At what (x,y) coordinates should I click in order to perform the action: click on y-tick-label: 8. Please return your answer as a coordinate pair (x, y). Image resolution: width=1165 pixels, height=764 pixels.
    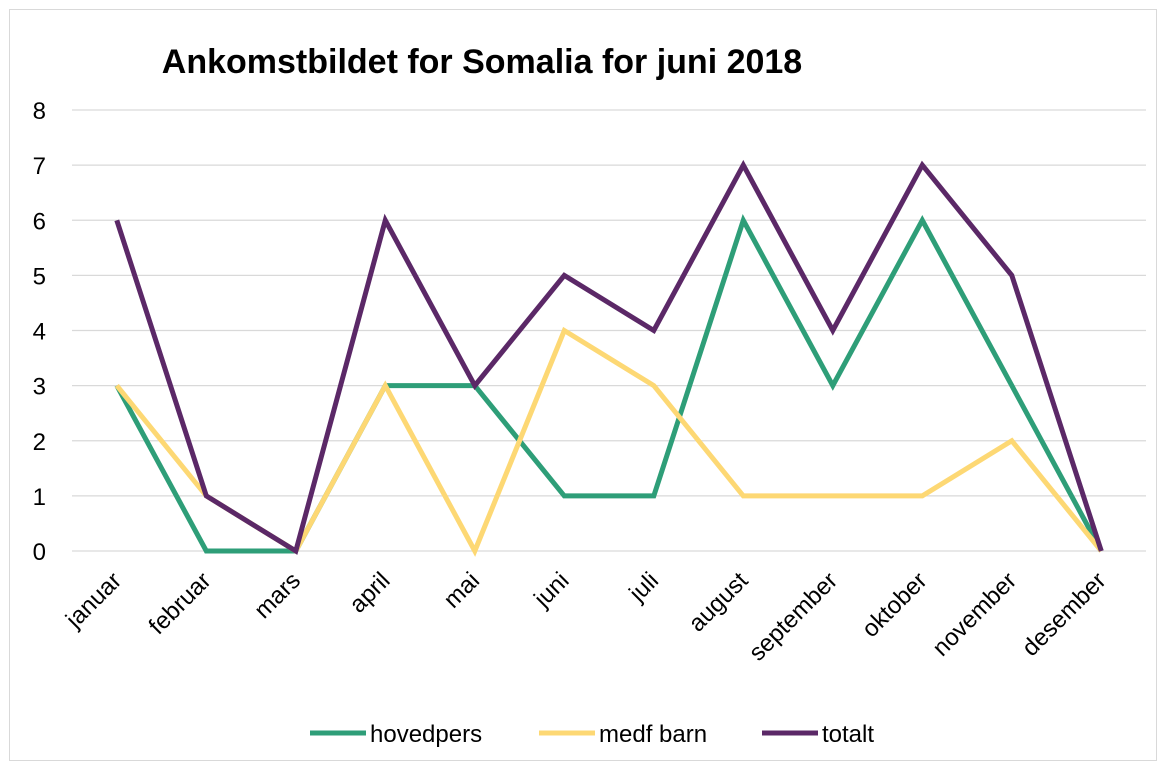
    Looking at the image, I should click on (39, 111).